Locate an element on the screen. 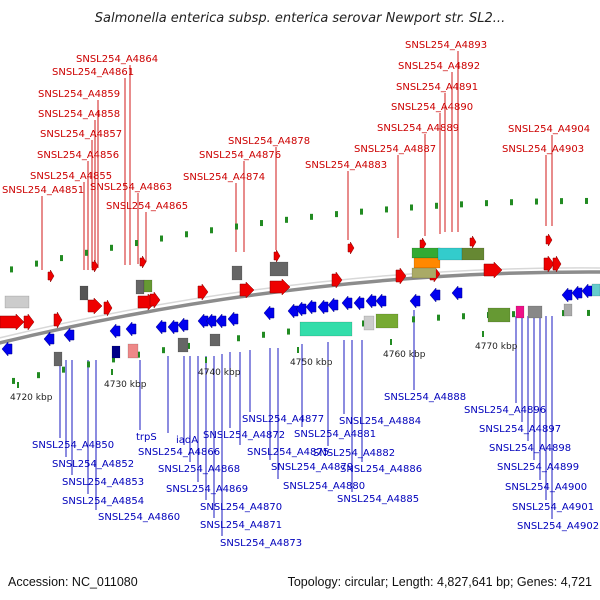 Image resolution: width=600 pixels, height=600 pixels. forward-gene-label: SNSL254_A4903 is located at coordinates (543, 149).